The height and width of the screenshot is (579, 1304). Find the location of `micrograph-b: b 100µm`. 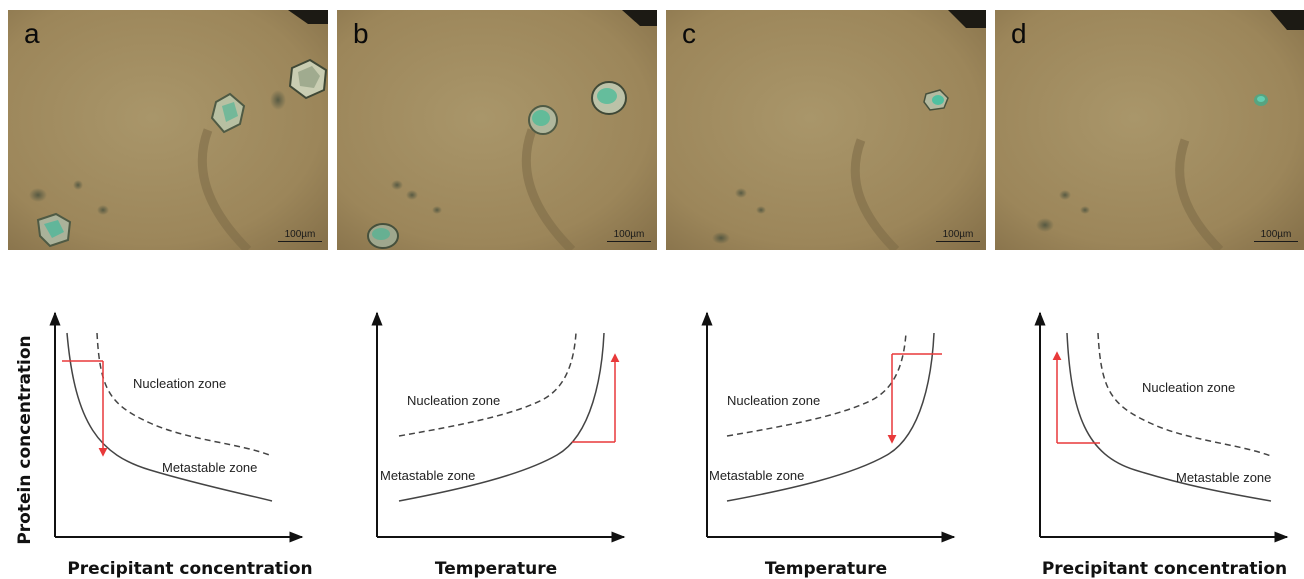

micrograph-b: b 100µm is located at coordinates (497, 130).